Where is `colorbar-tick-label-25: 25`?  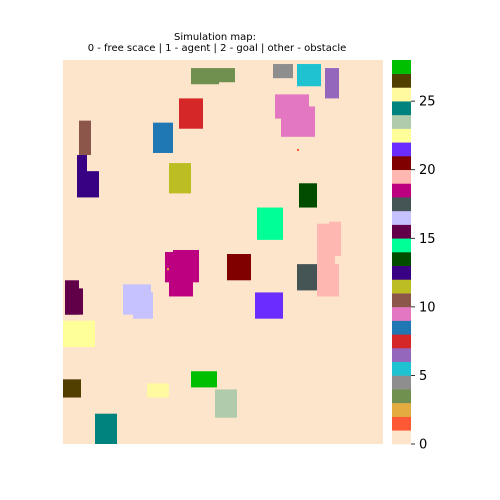
colorbar-tick-label-25: 25 is located at coordinates (427, 102).